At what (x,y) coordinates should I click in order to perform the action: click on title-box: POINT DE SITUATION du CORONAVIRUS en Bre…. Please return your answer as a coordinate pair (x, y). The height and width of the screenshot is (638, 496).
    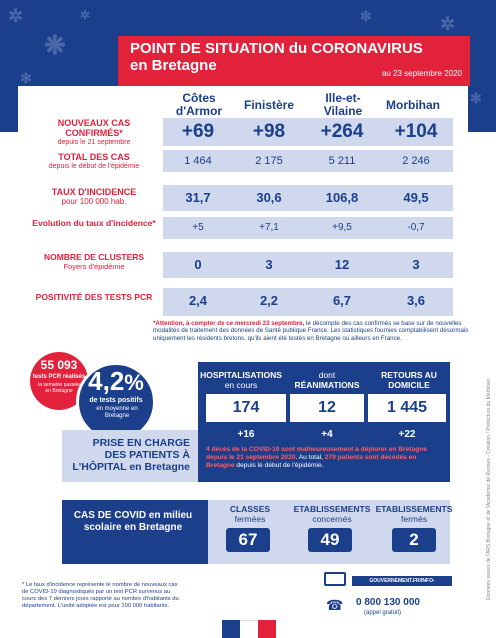
    Looking at the image, I should click on (294, 61).